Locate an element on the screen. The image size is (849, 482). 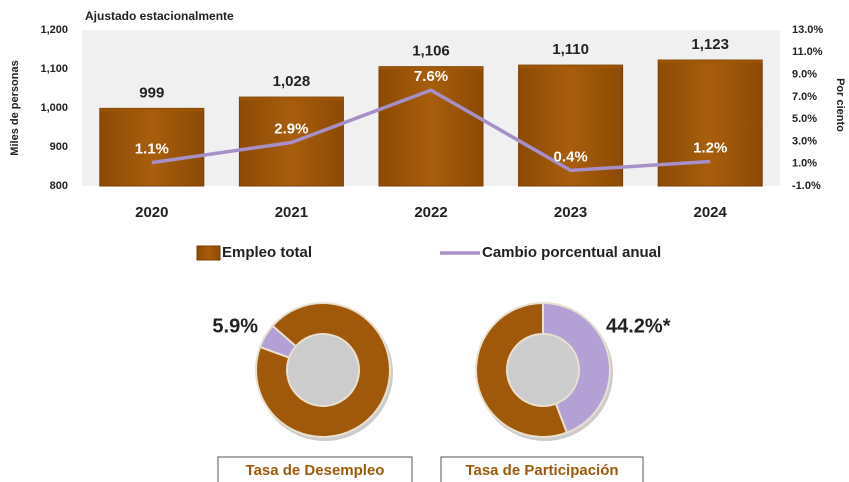
y2-tick-label: 5.0% is located at coordinates (804, 119).